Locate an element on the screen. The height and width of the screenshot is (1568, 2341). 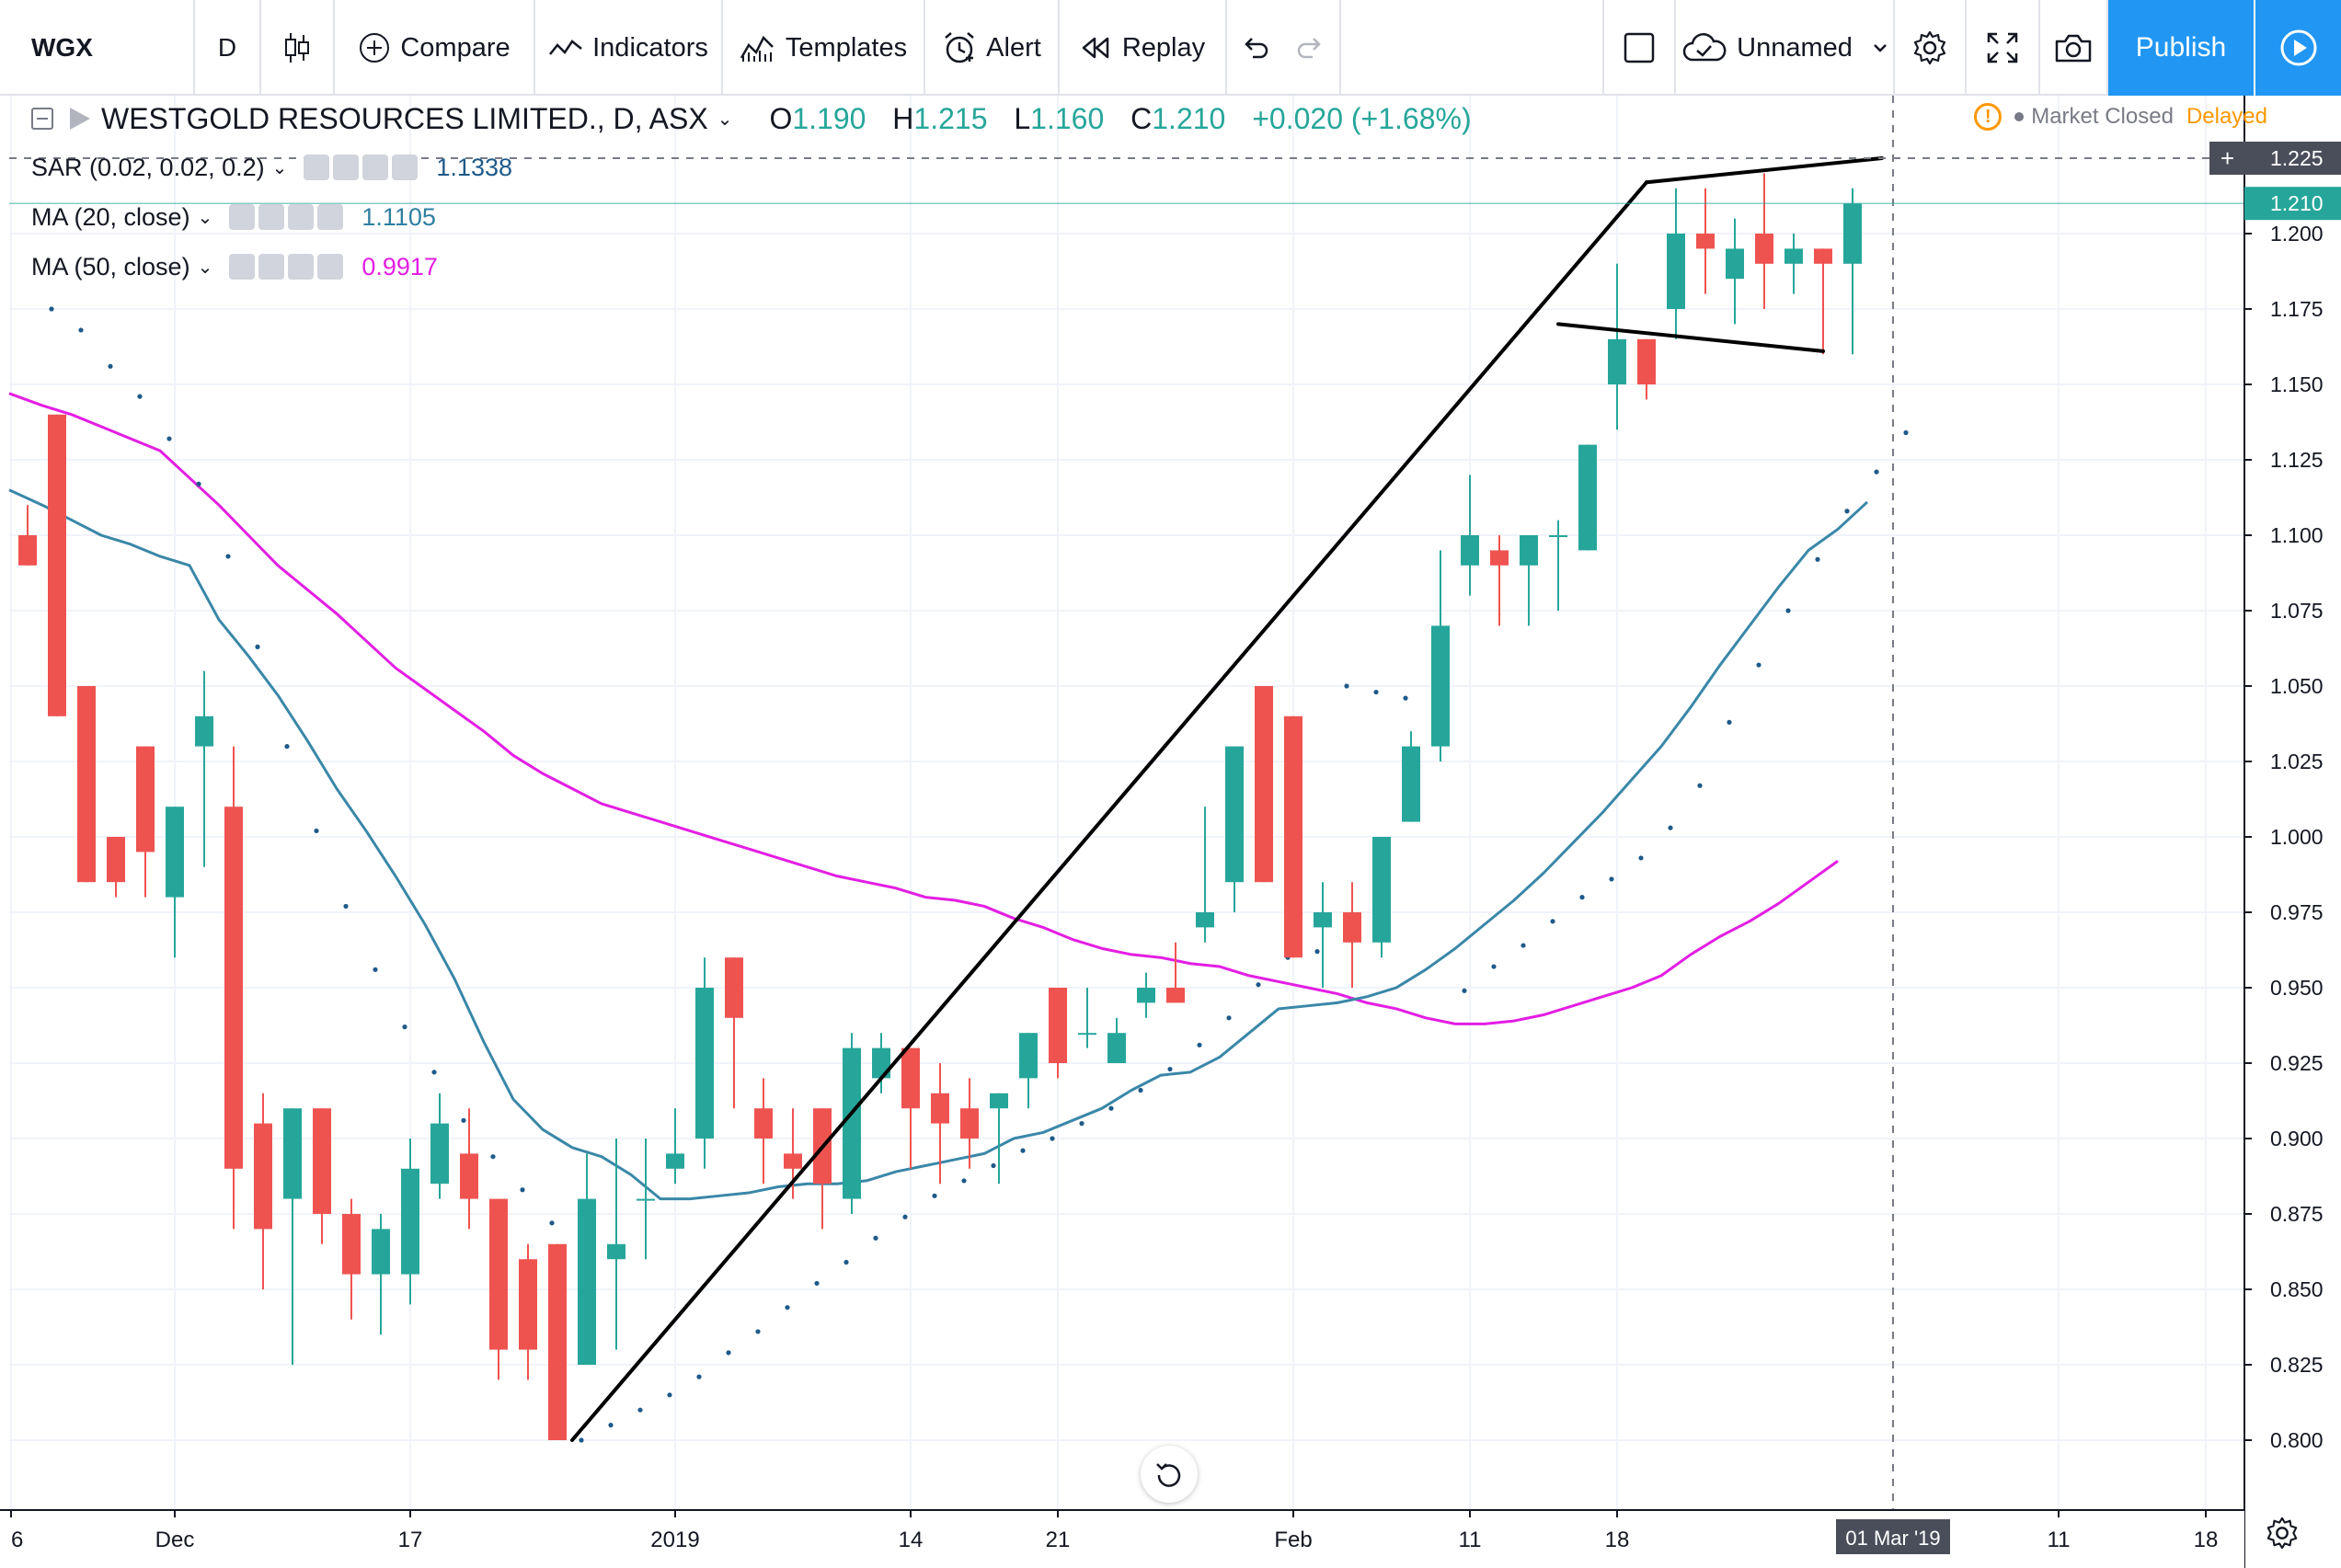
symbol-search-button: WGX is located at coordinates (98, 48).